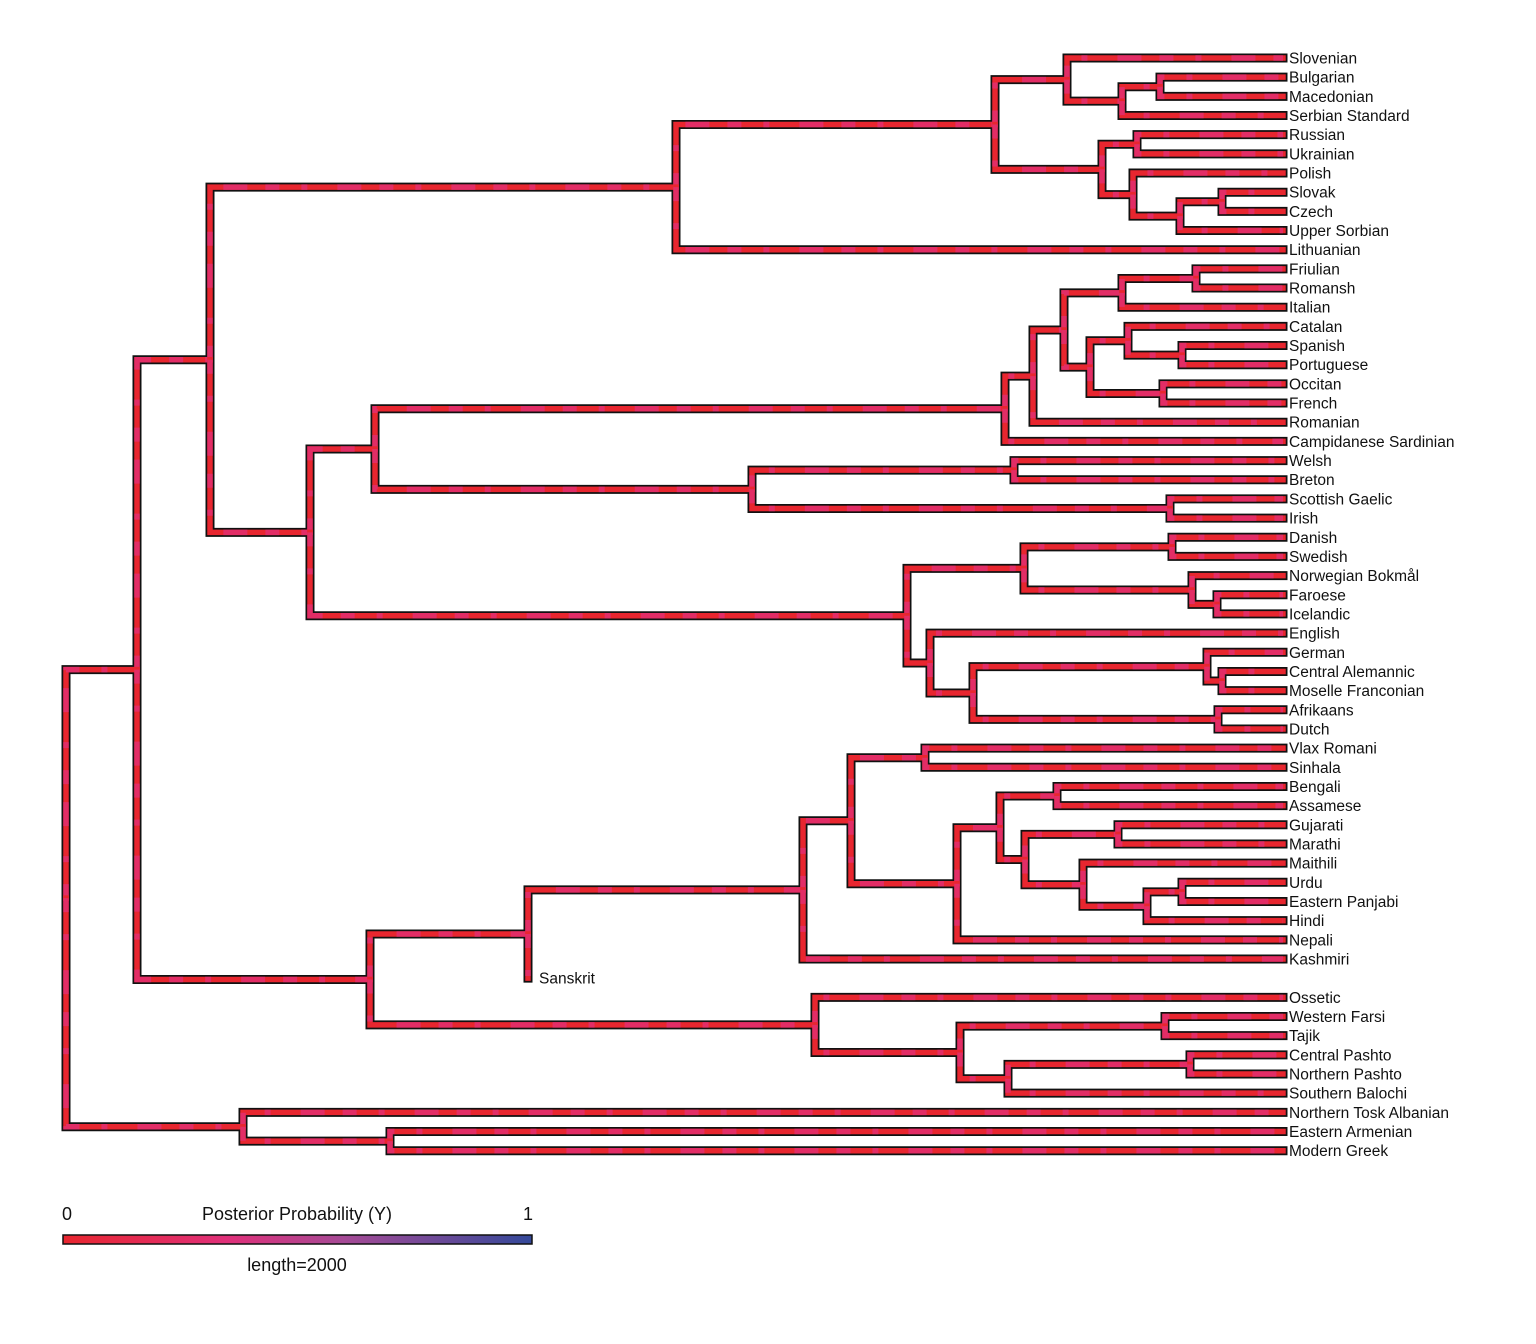 This screenshot has height=1344, width=1536. Describe the element at coordinates (1309, 729) in the screenshot. I see `leaf-label: Dutch` at that location.